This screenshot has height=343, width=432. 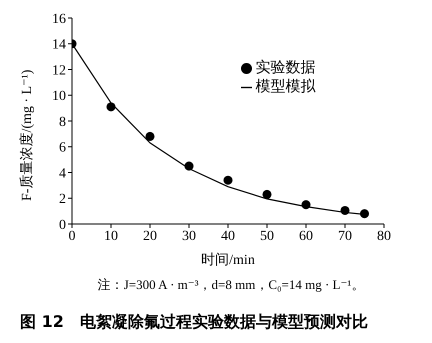 I want to click on y-tick-label: 2, so click(x=62, y=200).